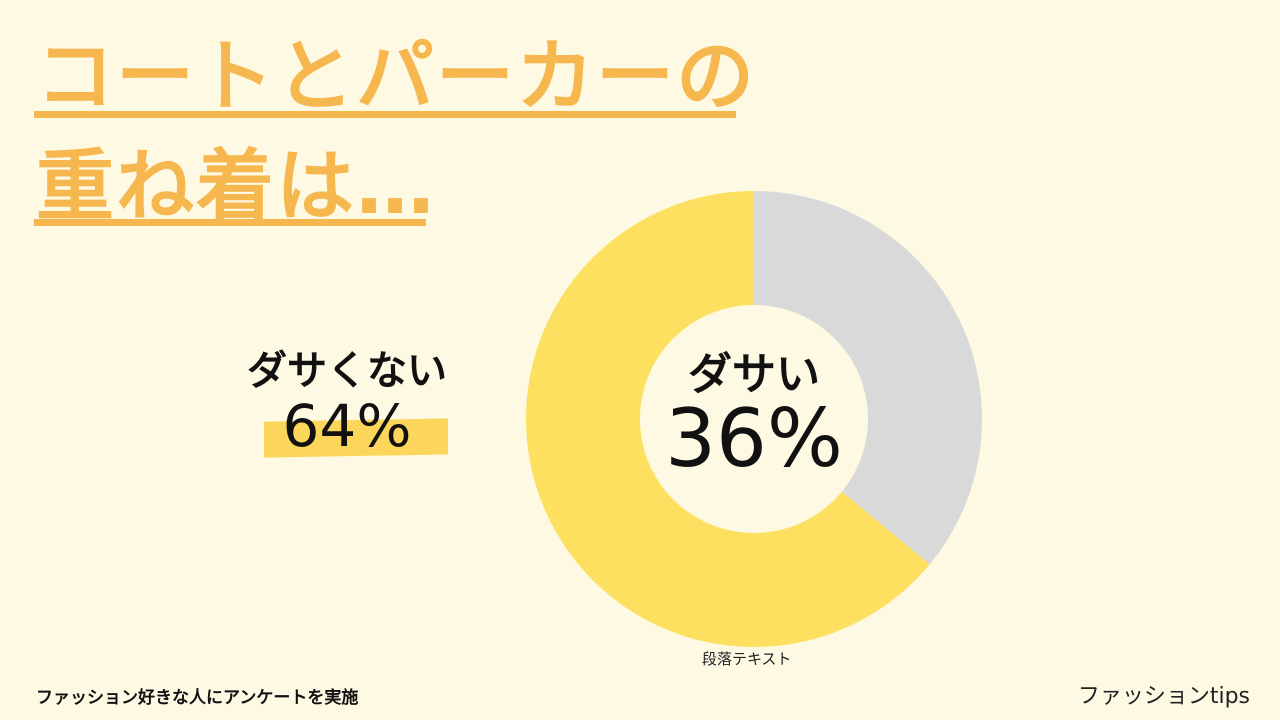 The height and width of the screenshot is (720, 1280). I want to click on brand-name: ファッションtips, so click(1163, 696).